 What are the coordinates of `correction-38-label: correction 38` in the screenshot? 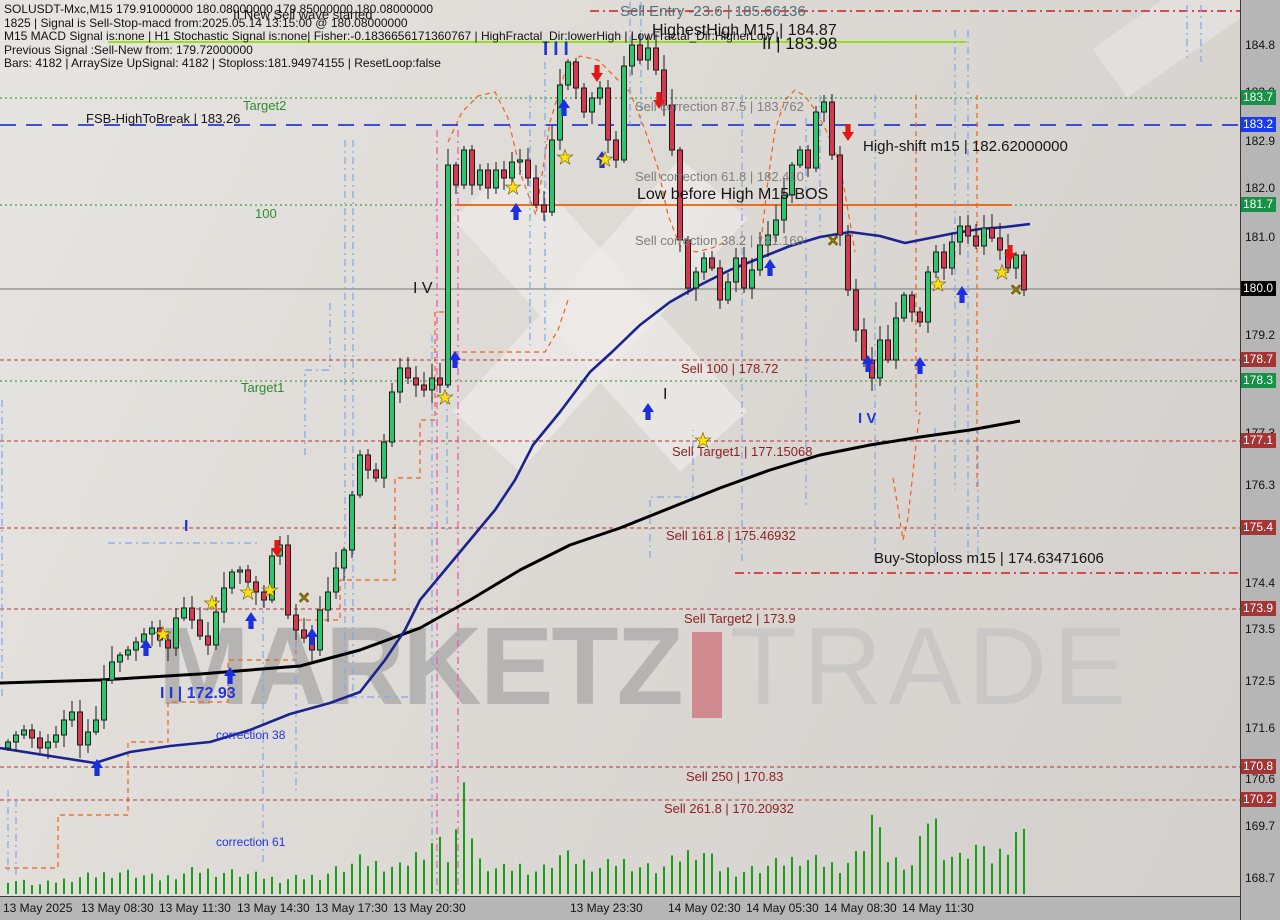 It's located at (251, 735).